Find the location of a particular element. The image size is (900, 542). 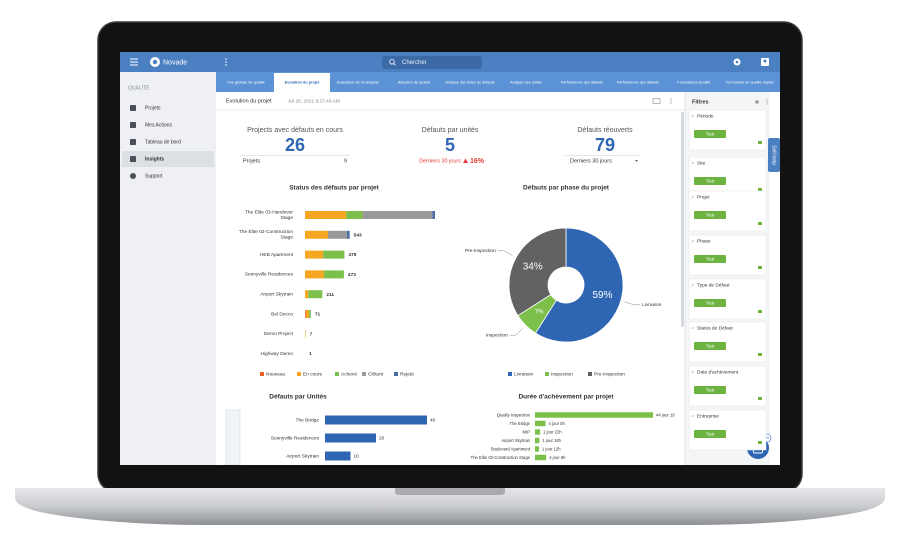

kpi-change: 16% is located at coordinates (477, 161).